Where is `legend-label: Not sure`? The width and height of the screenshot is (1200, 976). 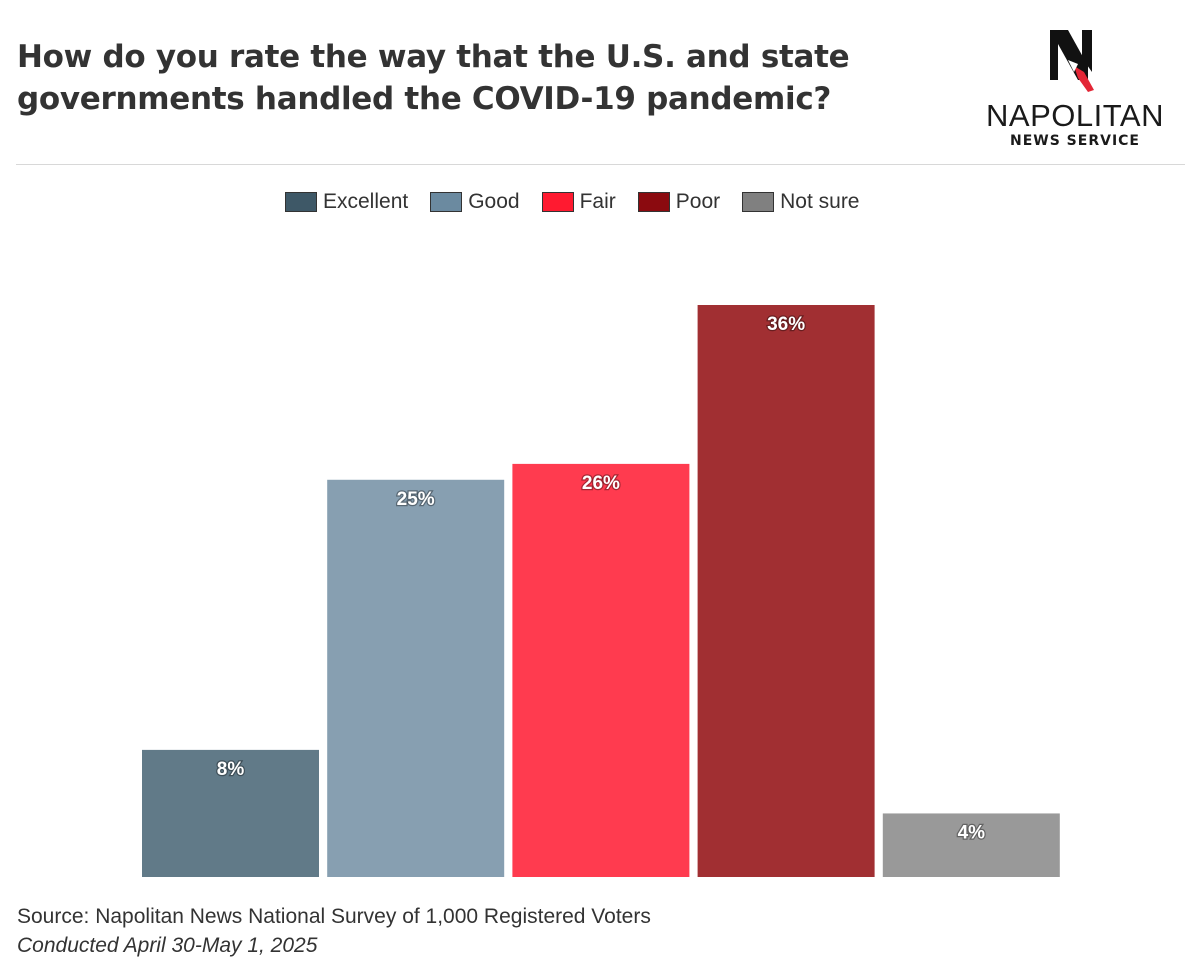 legend-label: Not sure is located at coordinates (820, 201).